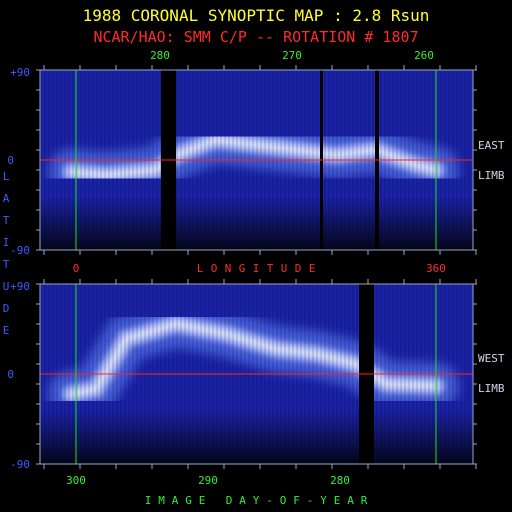  What do you see at coordinates (364, 500) in the screenshot?
I see `axis-label-letter: R` at bounding box center [364, 500].